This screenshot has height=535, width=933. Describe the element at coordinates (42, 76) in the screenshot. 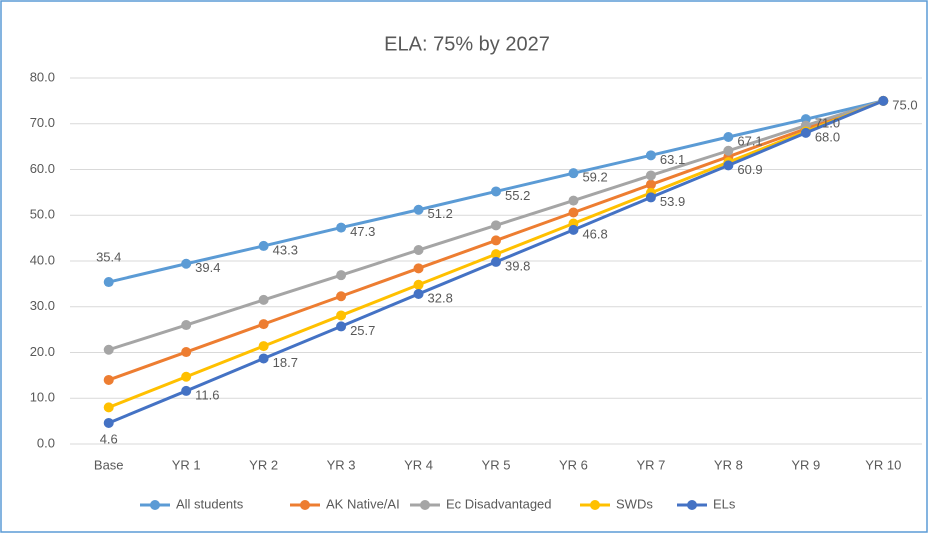

I see `y-tick-label: 80.0` at that location.